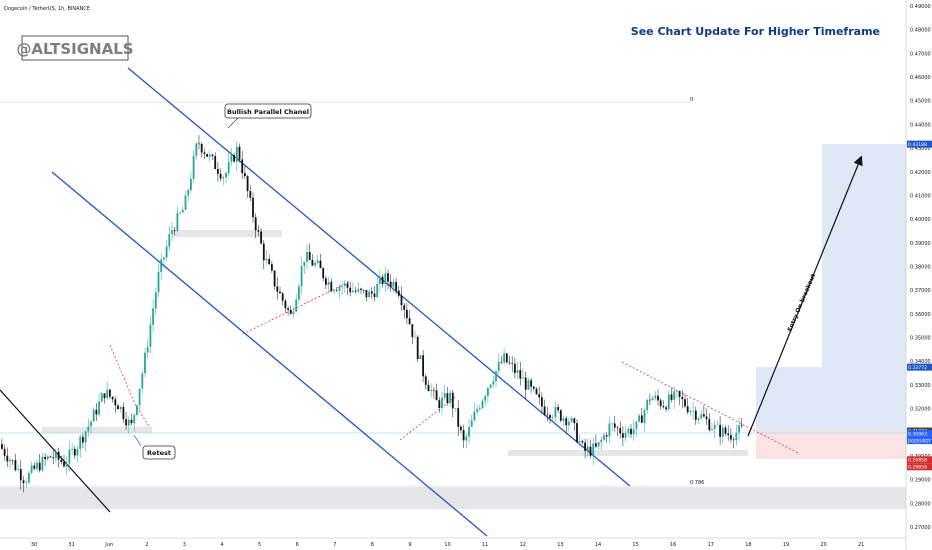  Describe the element at coordinates (920, 504) in the screenshot. I see `price-tick-label: 0.28000` at that location.